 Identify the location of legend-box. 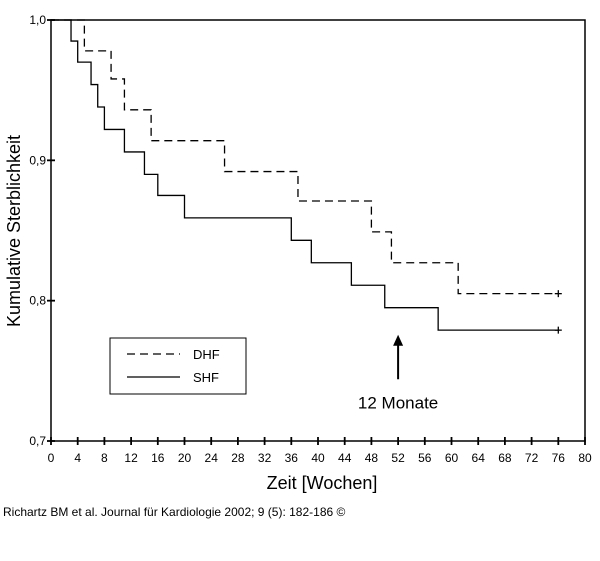
(178, 366).